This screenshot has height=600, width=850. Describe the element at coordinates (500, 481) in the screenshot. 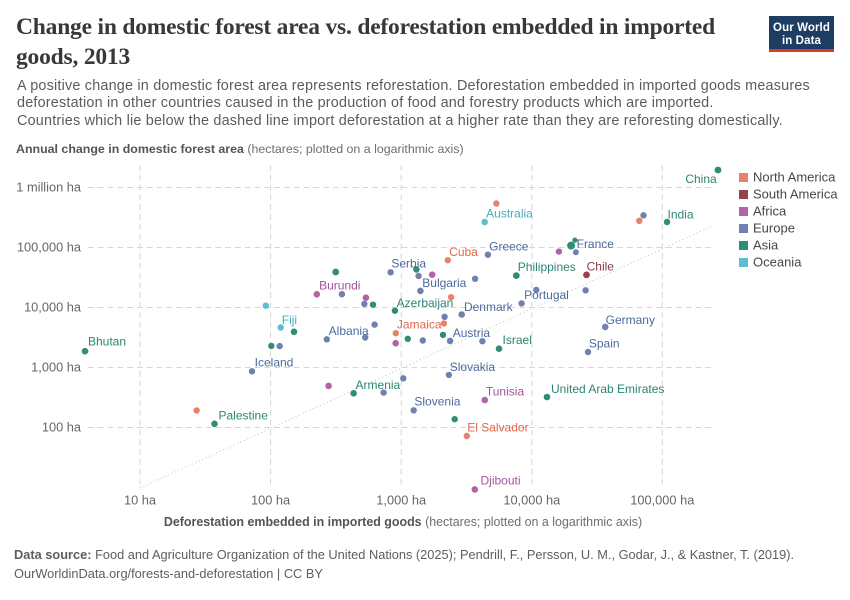

I see `svg-text: Djibouti` at that location.